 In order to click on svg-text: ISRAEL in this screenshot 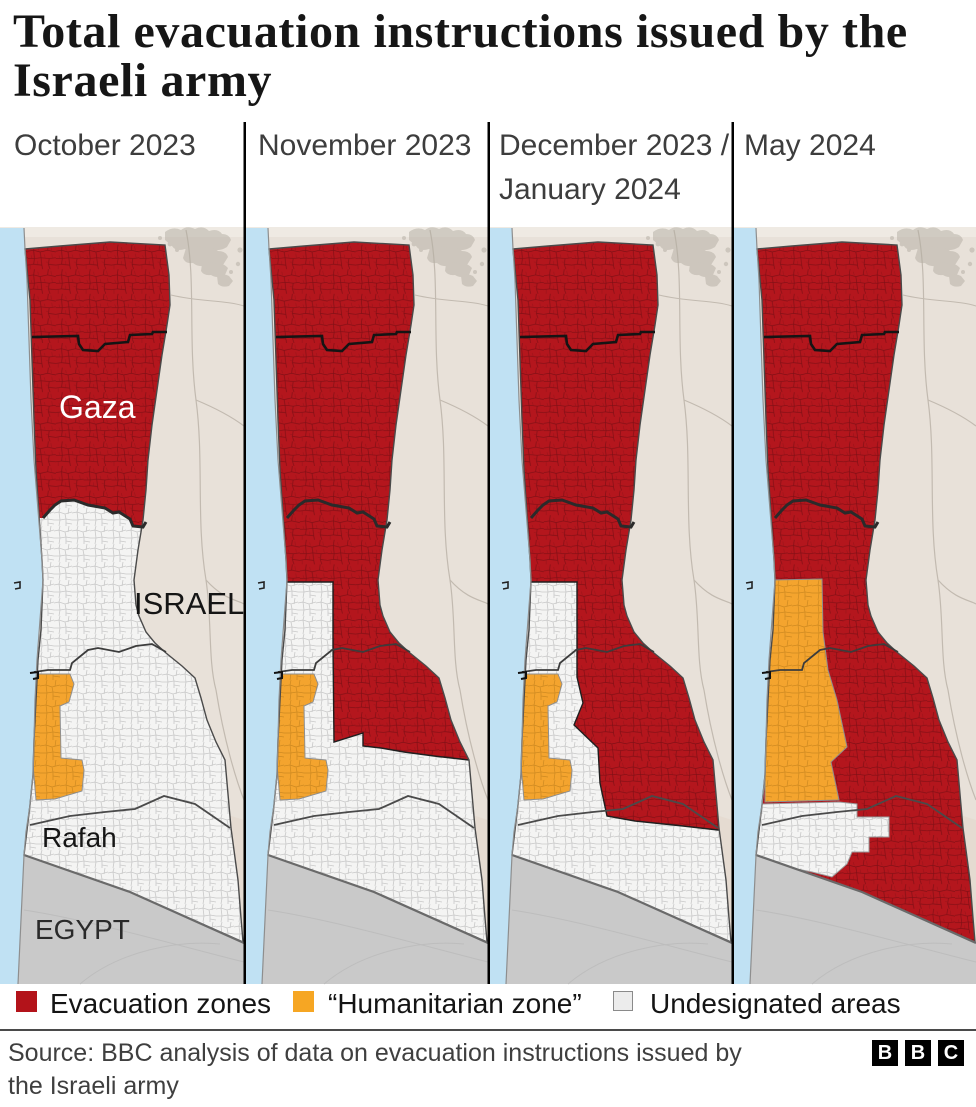, I will do `click(189, 603)`.